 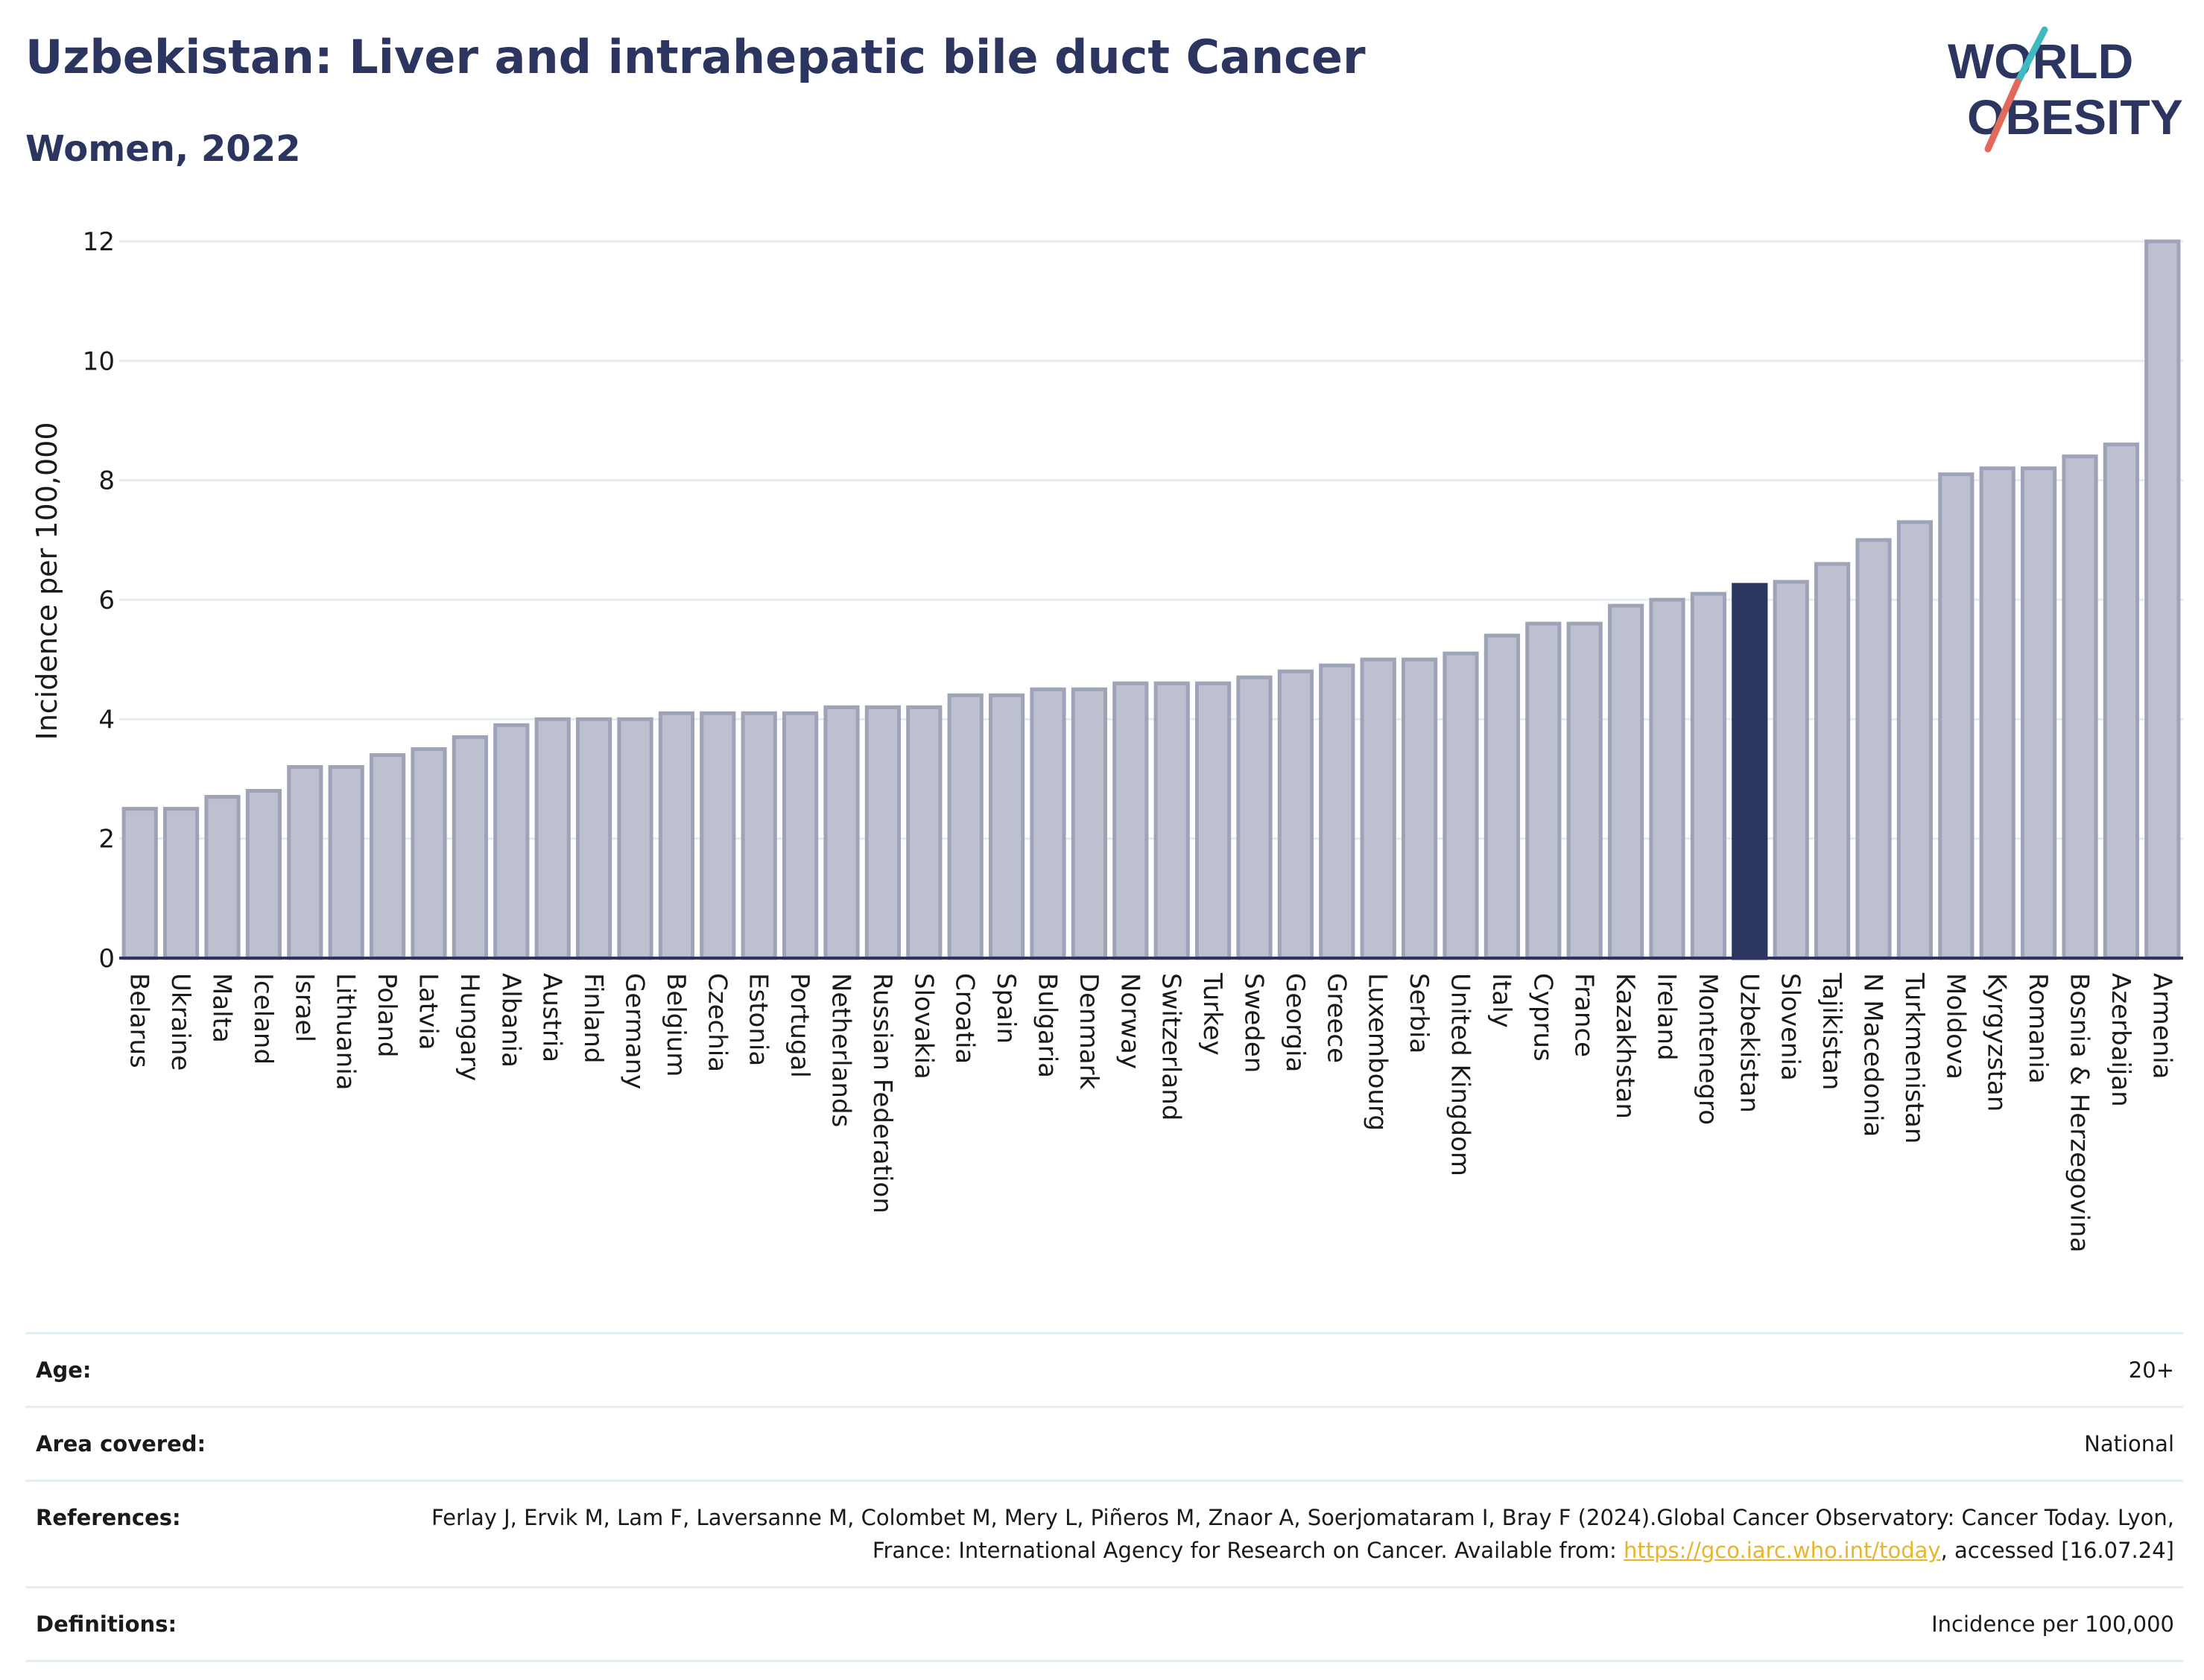 What do you see at coordinates (469, 1027) in the screenshot?
I see `x-tick-label: Hungary` at bounding box center [469, 1027].